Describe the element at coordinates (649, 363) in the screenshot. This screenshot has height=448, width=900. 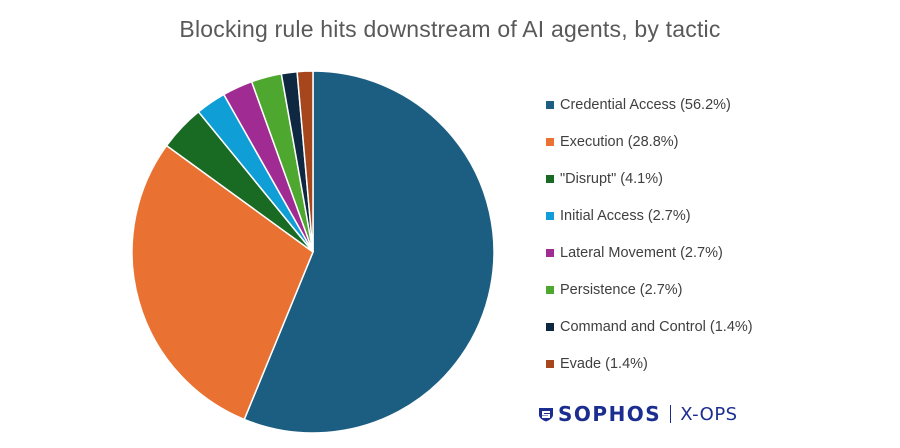
I see `legend-item: Evade (1.4%)` at that location.